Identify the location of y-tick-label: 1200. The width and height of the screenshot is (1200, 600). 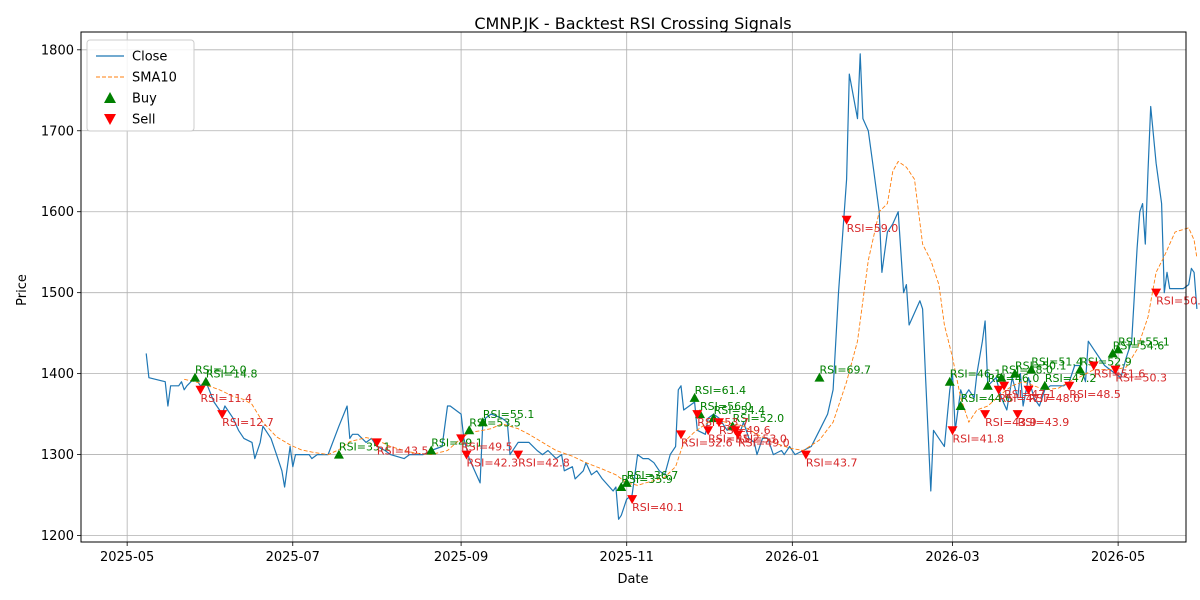
(57, 536).